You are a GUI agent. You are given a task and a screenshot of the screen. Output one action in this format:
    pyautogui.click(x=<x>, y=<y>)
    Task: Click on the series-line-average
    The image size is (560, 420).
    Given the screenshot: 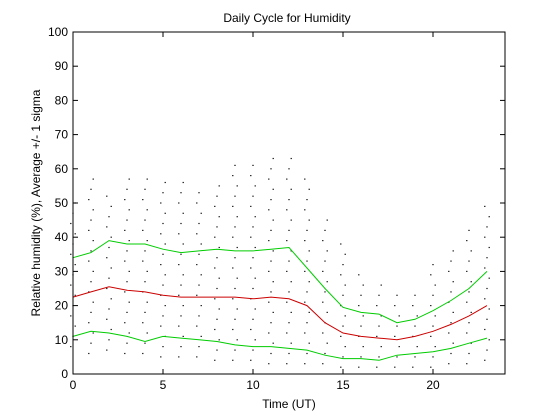 What is the action you would take?
    pyautogui.click(x=280, y=313)
    